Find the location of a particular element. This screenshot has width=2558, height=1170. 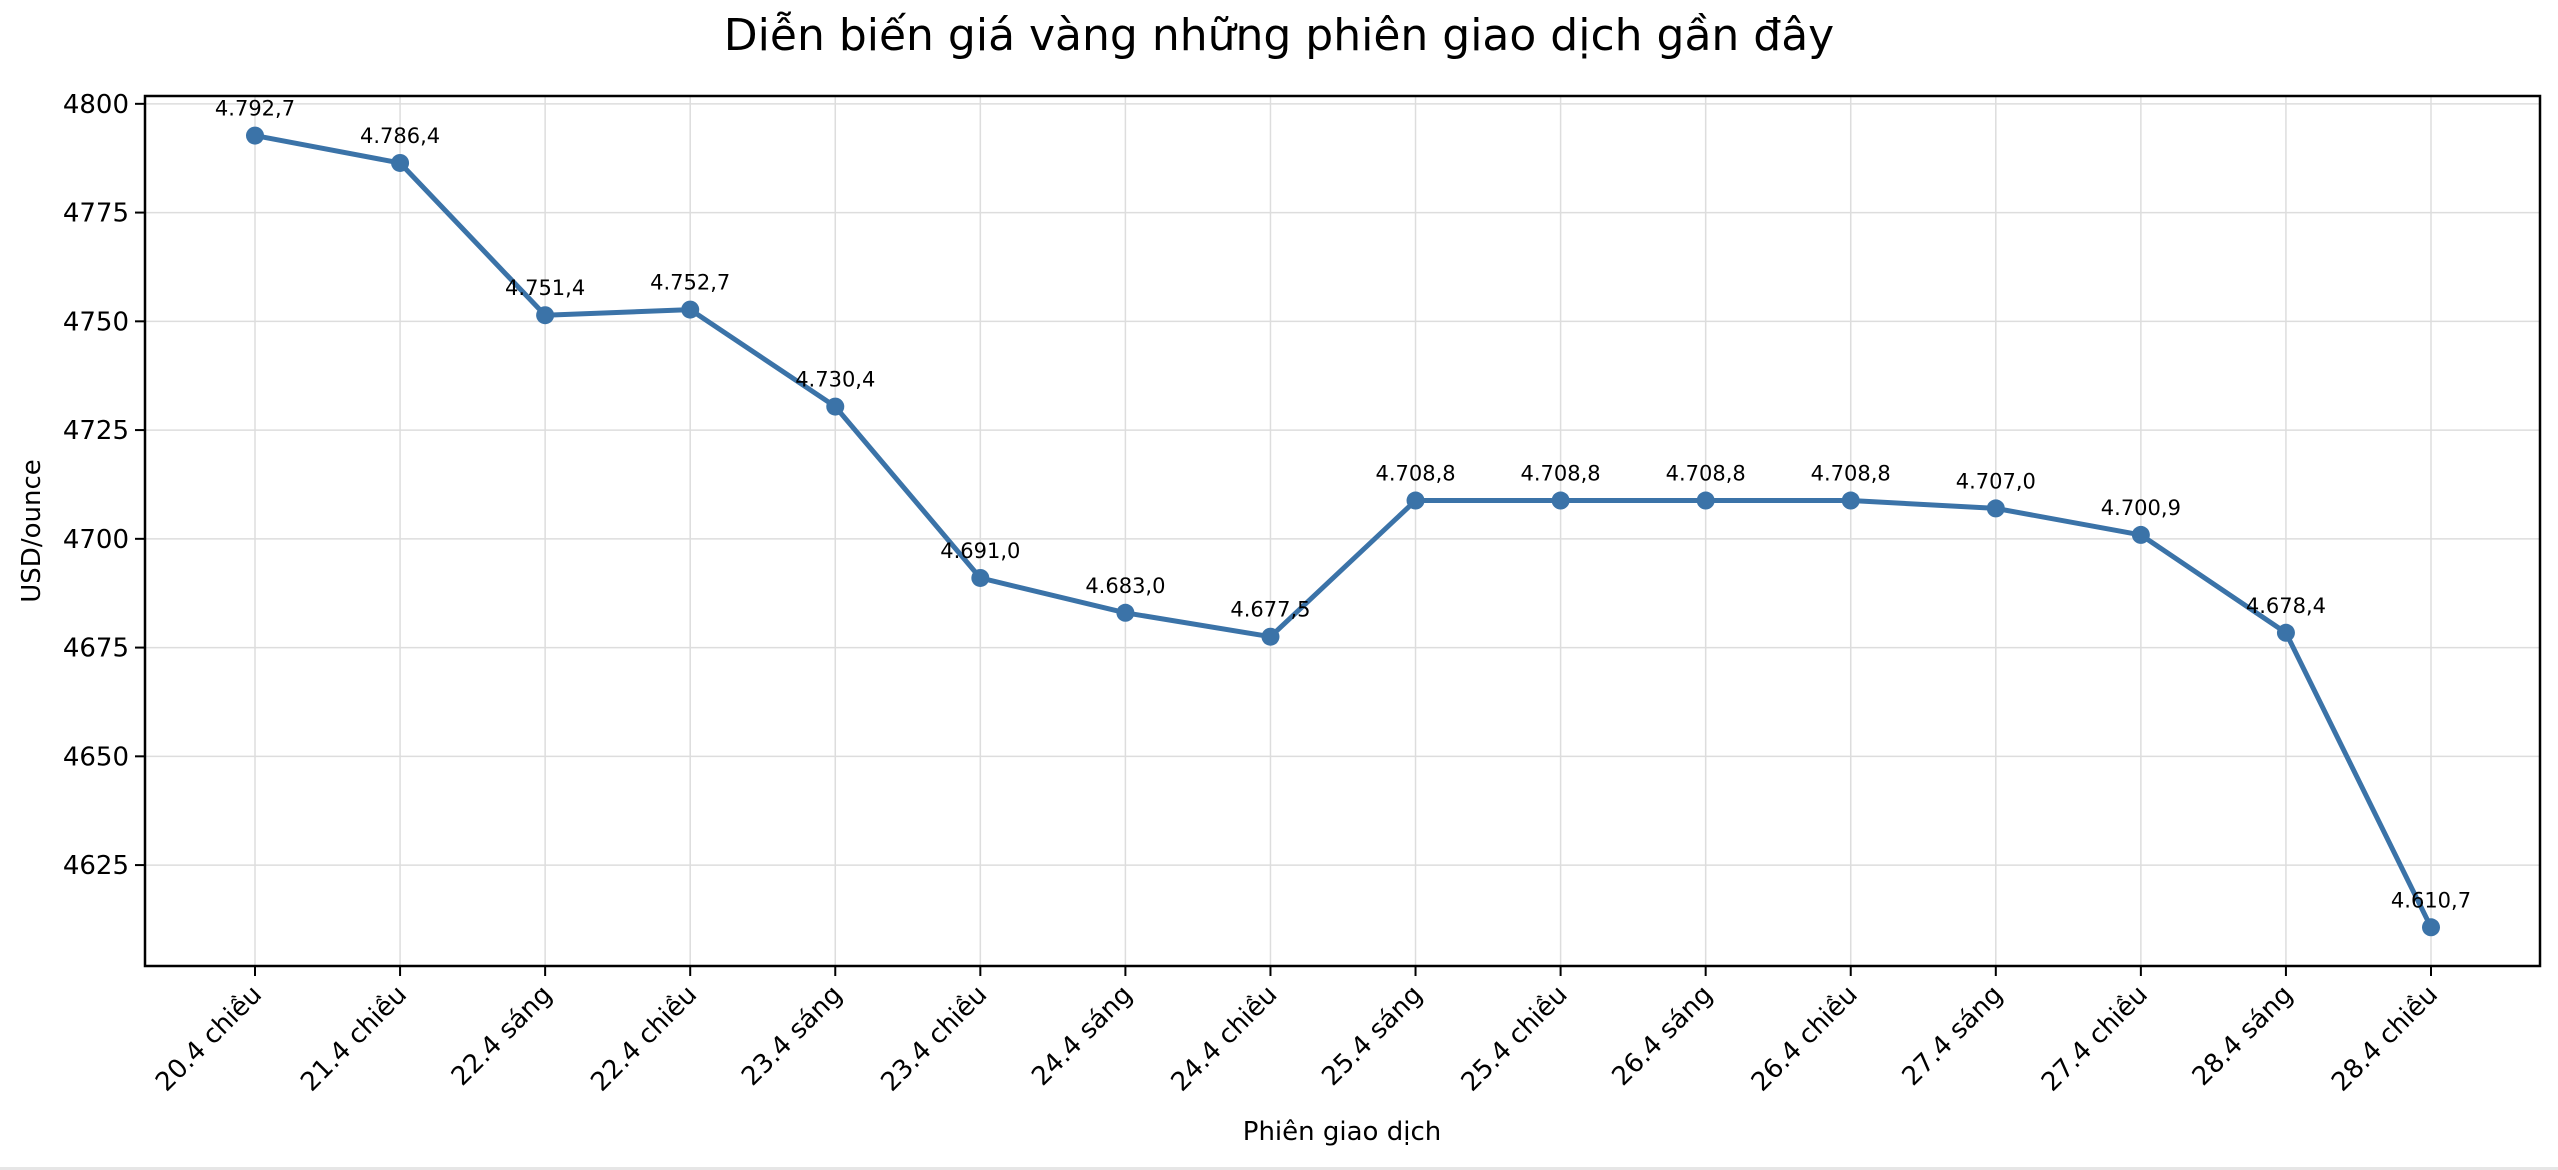

x-tick-label: 24.4 chiều is located at coordinates (1225, 1039).